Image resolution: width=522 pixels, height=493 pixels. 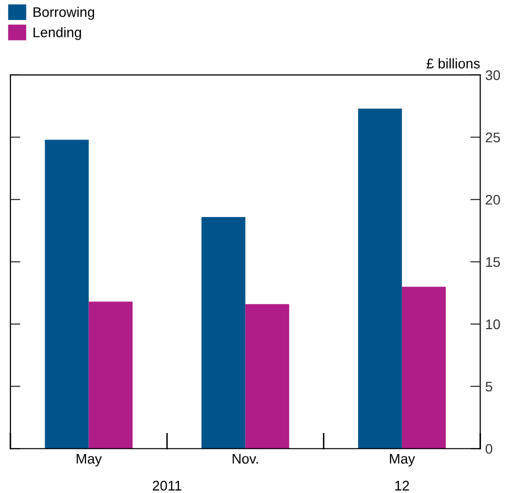 What do you see at coordinates (489, 387) in the screenshot?
I see `y-tick-label: 5` at bounding box center [489, 387].